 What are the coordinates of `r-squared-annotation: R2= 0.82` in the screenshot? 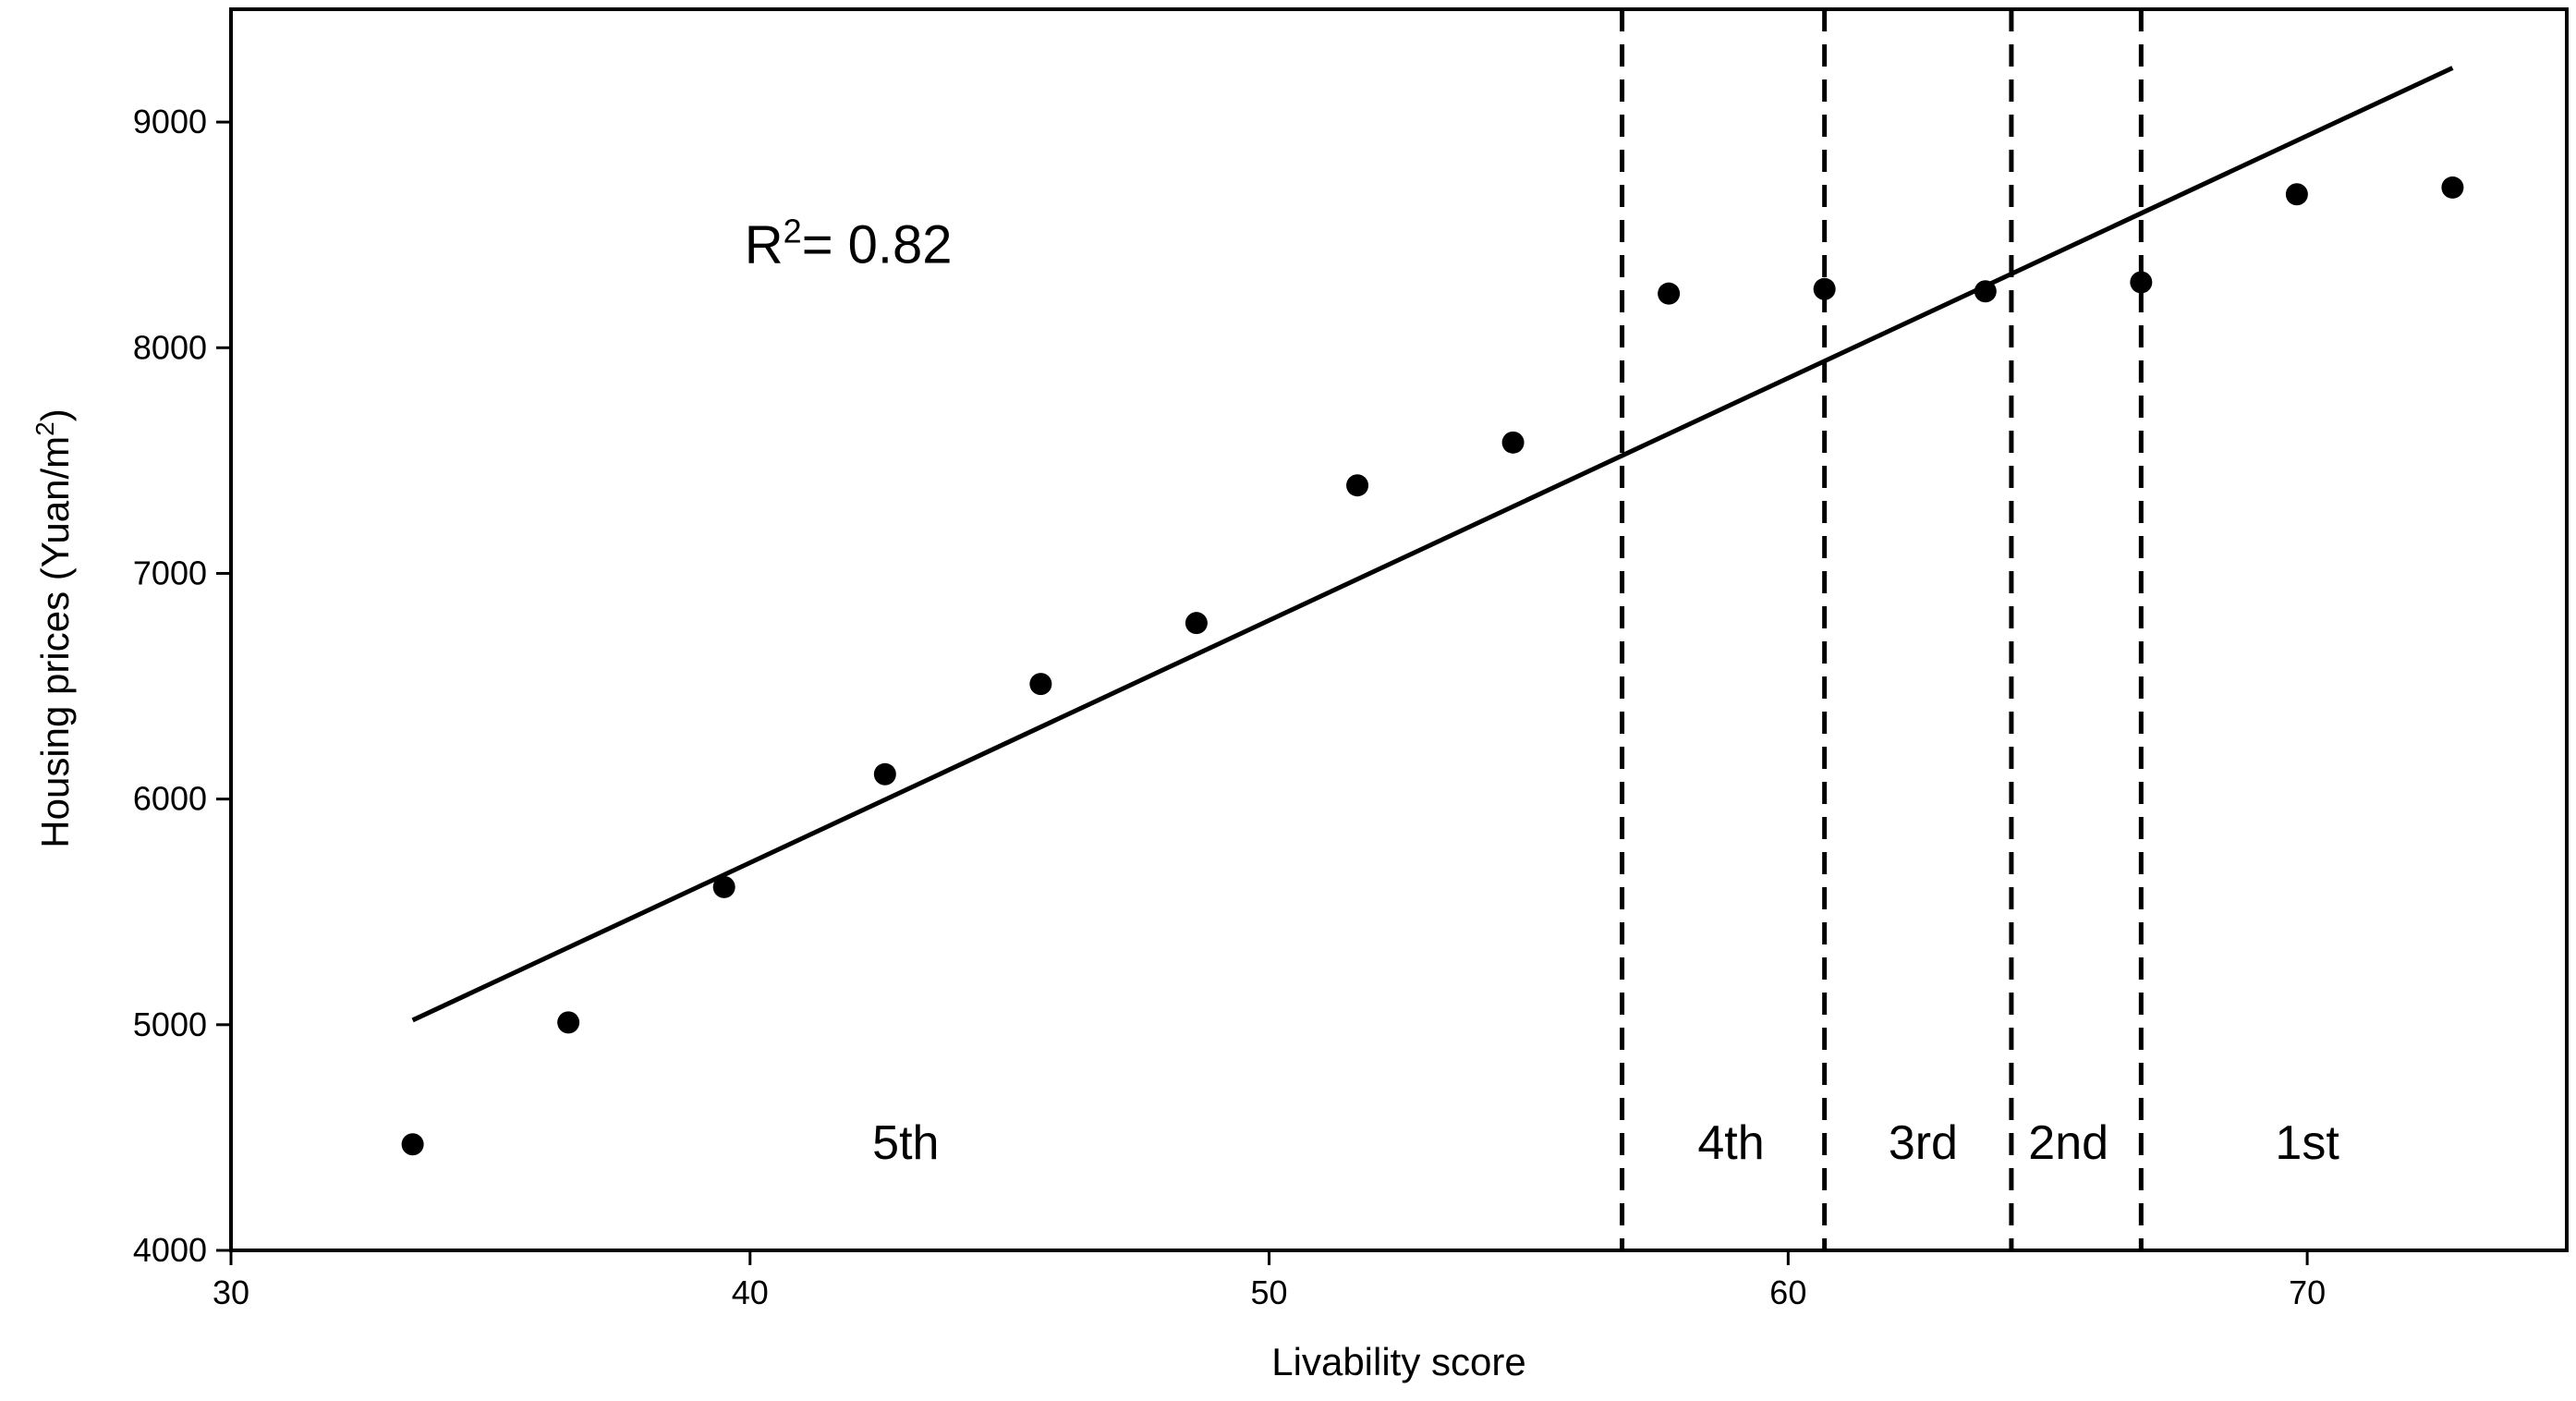 It's located at (849, 243).